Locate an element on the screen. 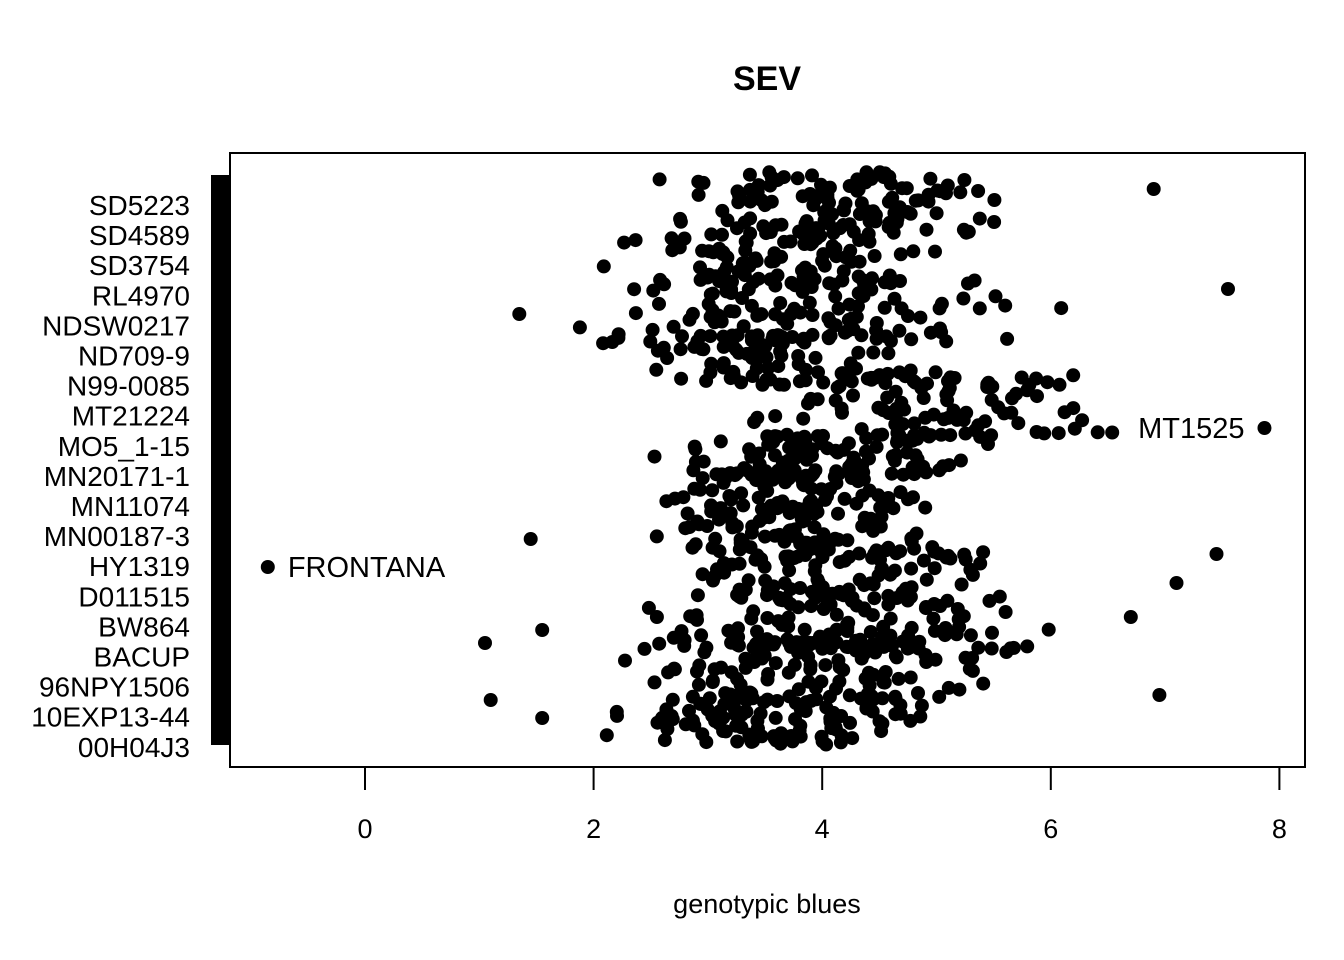  y-label: MN11074 is located at coordinates (130, 506).